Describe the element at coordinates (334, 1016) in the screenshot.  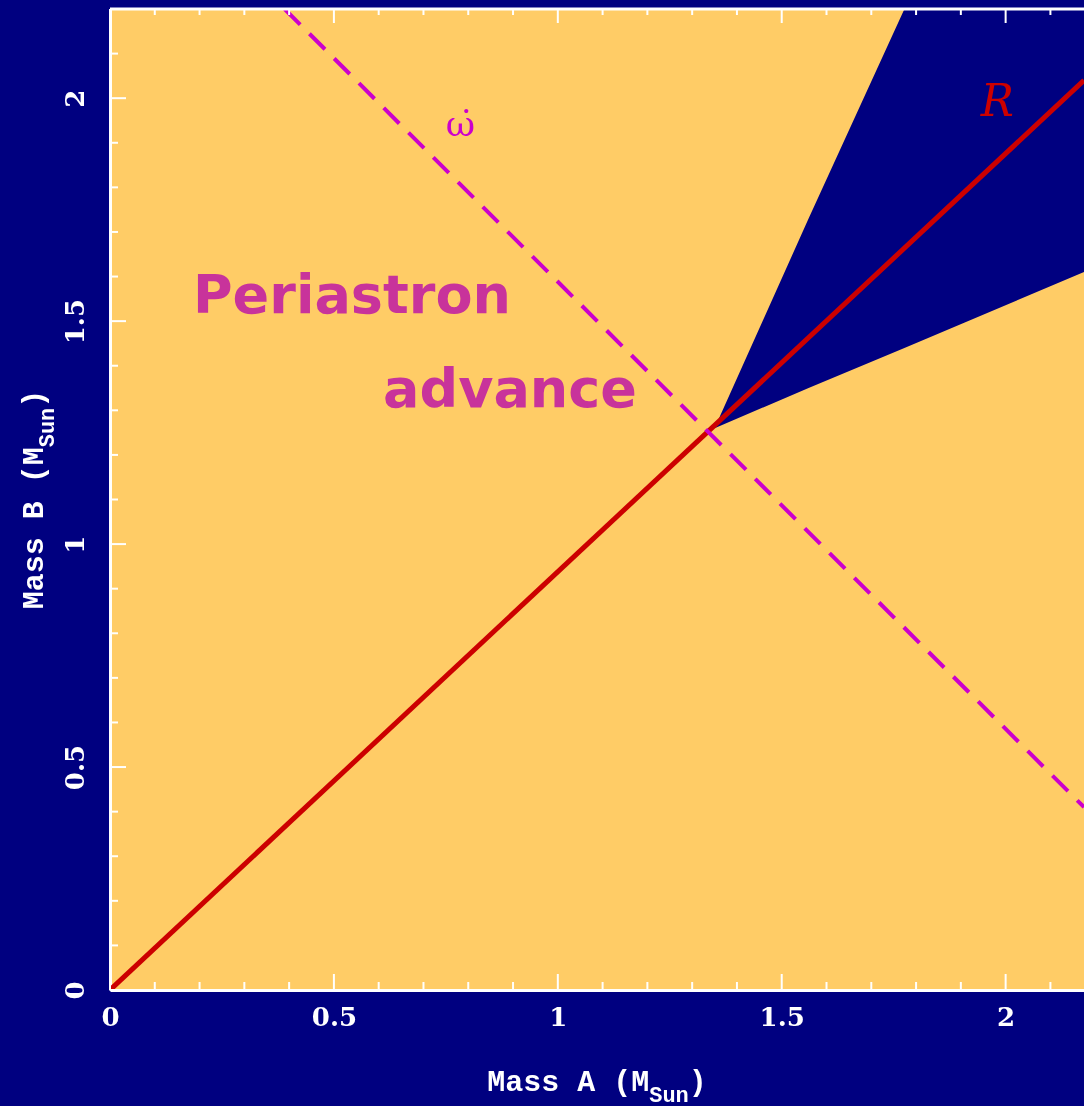
I see `x-tick-label: 0.5` at that location.